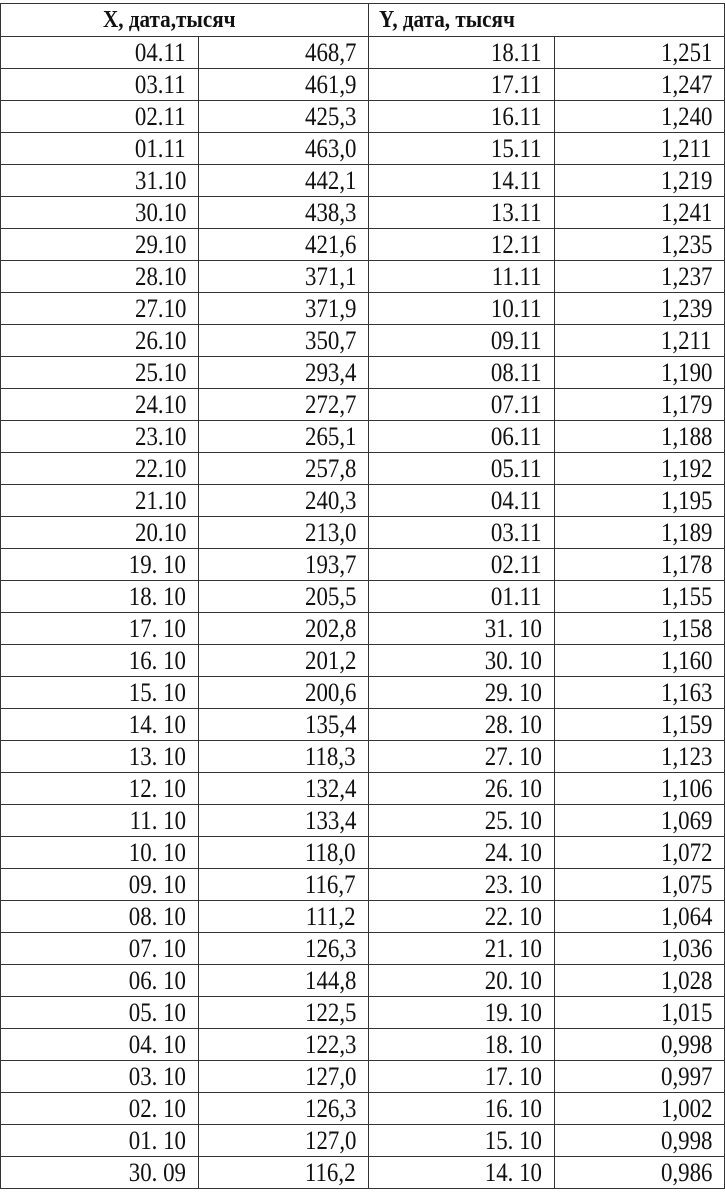 The height and width of the screenshot is (1200, 725). Describe the element at coordinates (447, 19) in the screenshot. I see `y-header-label: Y, дата, тысяч` at that location.